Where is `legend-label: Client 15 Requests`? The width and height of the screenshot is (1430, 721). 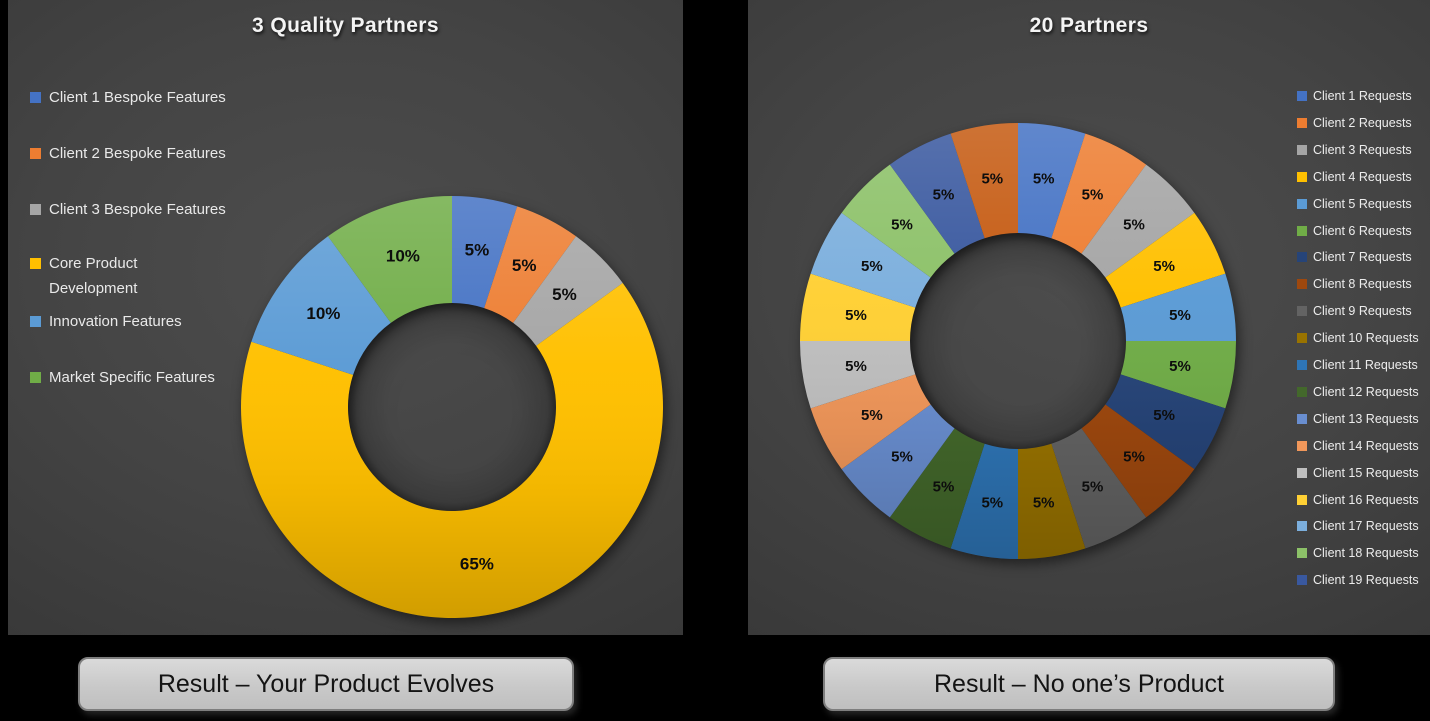
legend-label: Client 15 Requests is located at coordinates (1366, 472).